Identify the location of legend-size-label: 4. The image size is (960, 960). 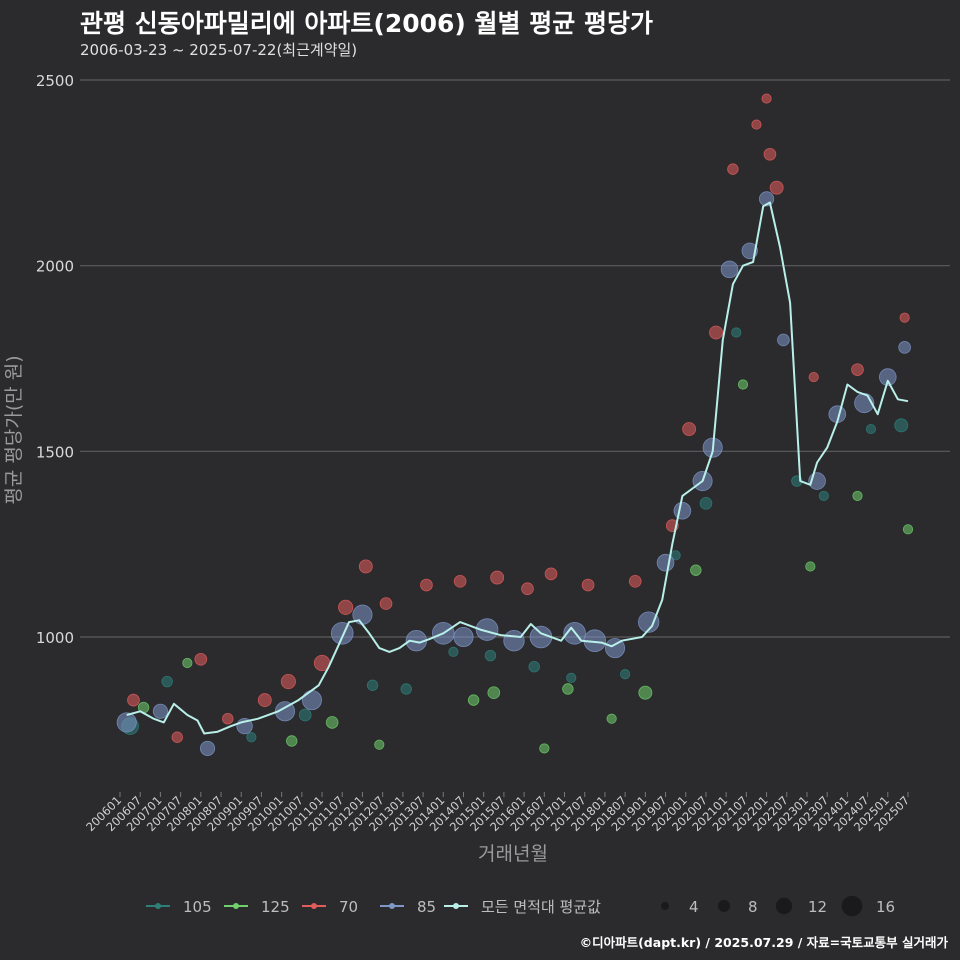
(694, 907).